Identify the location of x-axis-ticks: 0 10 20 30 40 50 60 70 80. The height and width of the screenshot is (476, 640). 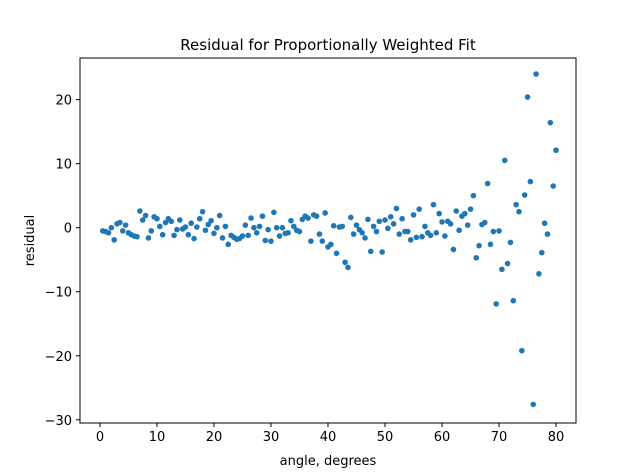
(330, 434).